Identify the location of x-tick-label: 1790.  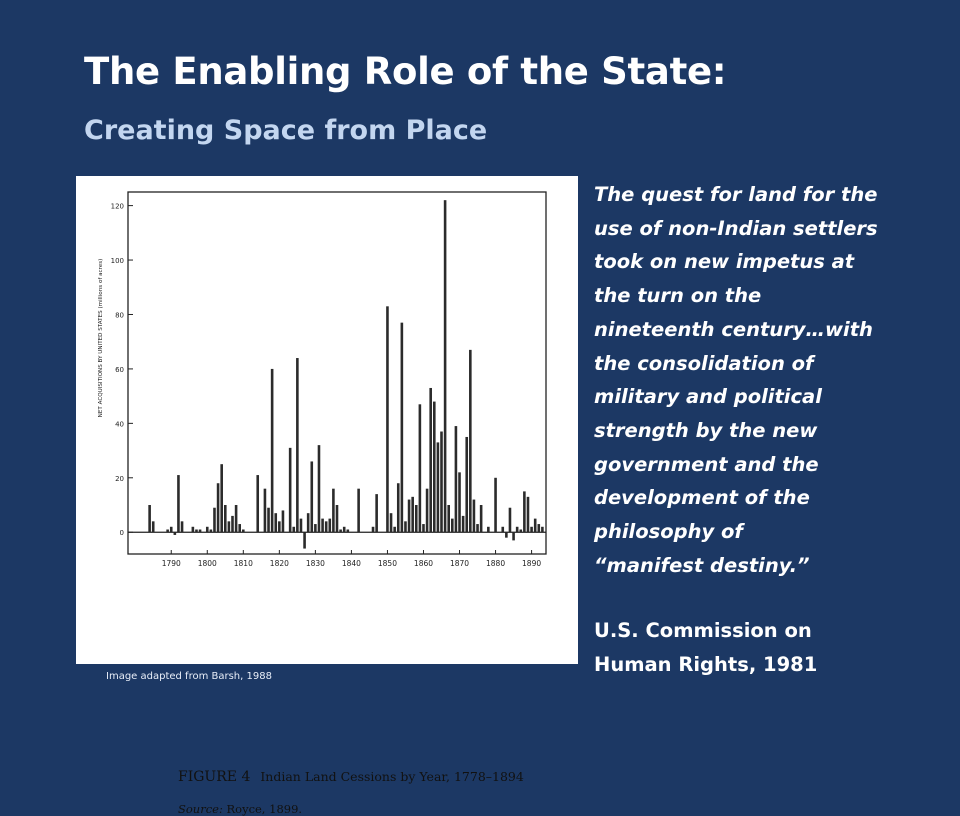
(171, 563).